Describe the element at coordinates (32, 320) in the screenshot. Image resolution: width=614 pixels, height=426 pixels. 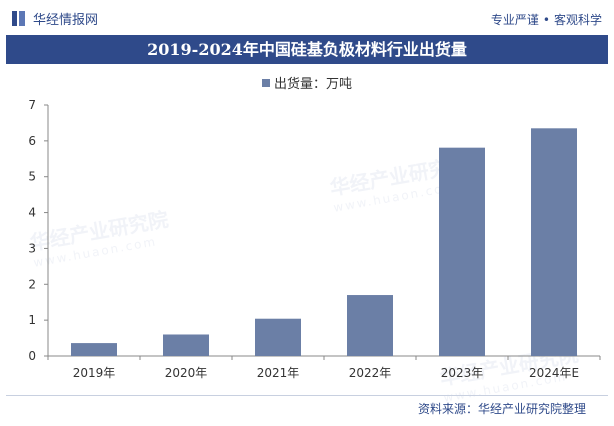
I see `y-tick-label: 1` at that location.